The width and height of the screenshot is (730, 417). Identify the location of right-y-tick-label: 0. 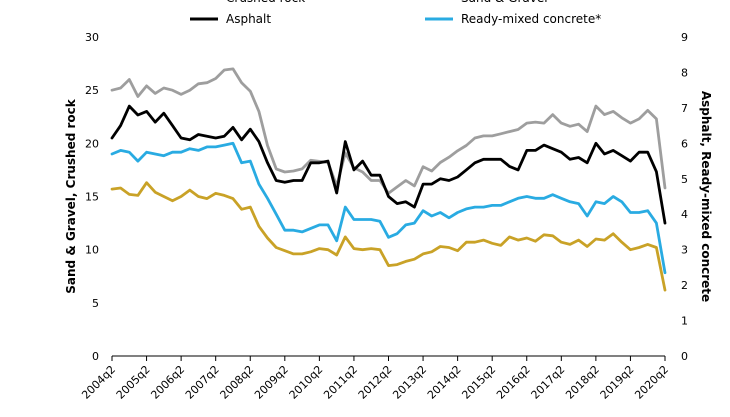
(684, 356).